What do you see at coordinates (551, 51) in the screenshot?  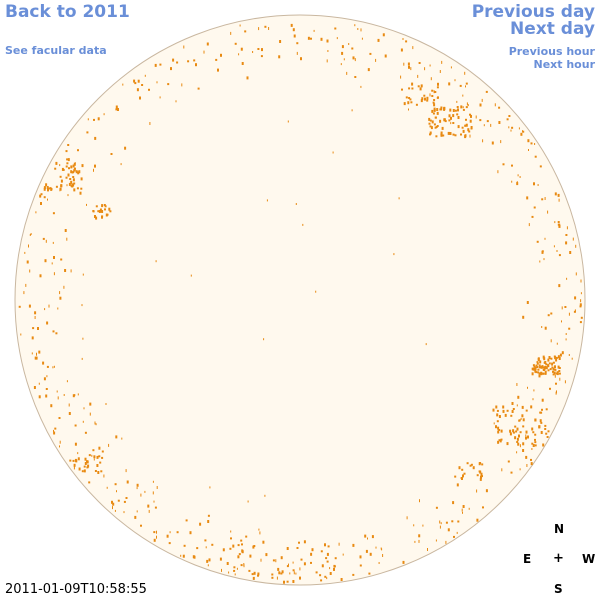 I see `previous-hour-link: Previous hour` at bounding box center [551, 51].